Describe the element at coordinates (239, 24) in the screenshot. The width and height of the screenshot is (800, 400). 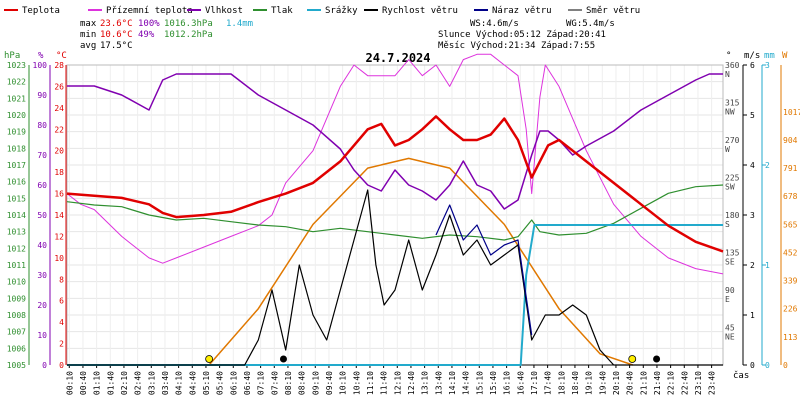
I see `stats-max-rain: 1.4mm` at that location.